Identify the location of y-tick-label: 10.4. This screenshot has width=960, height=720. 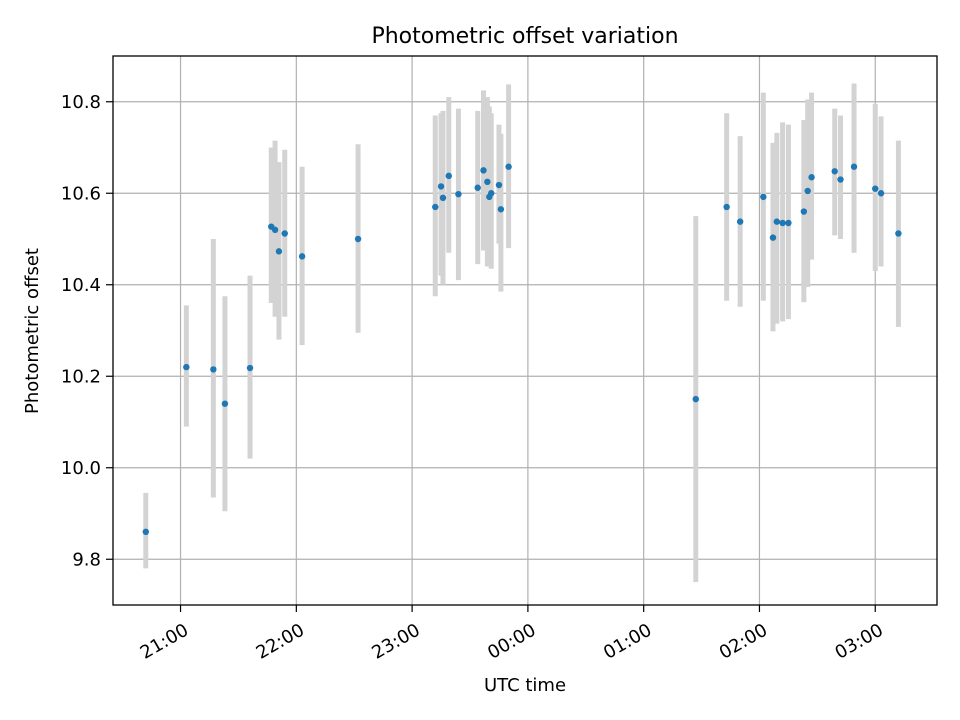
(81, 285).